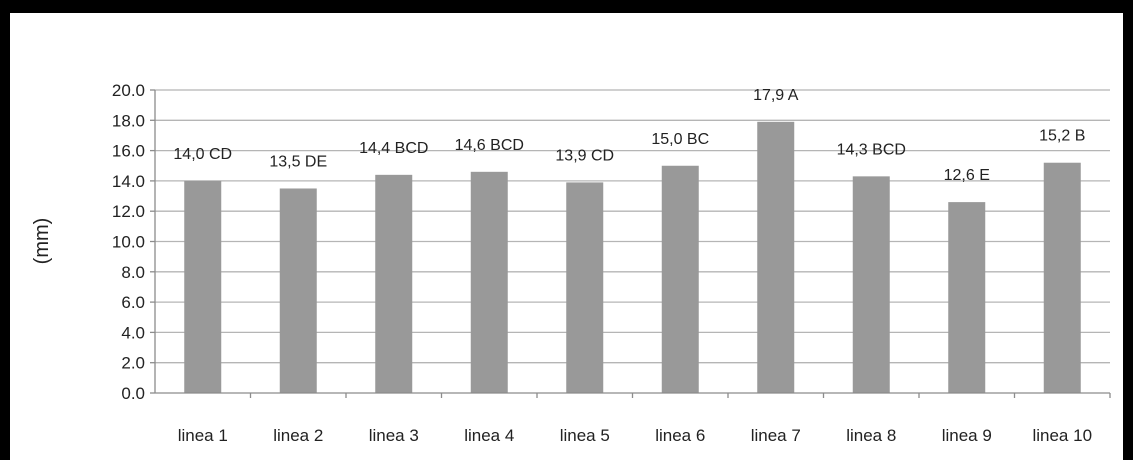 The height and width of the screenshot is (460, 1133). What do you see at coordinates (394, 435) in the screenshot?
I see `x-tick-label: linea 3` at bounding box center [394, 435].